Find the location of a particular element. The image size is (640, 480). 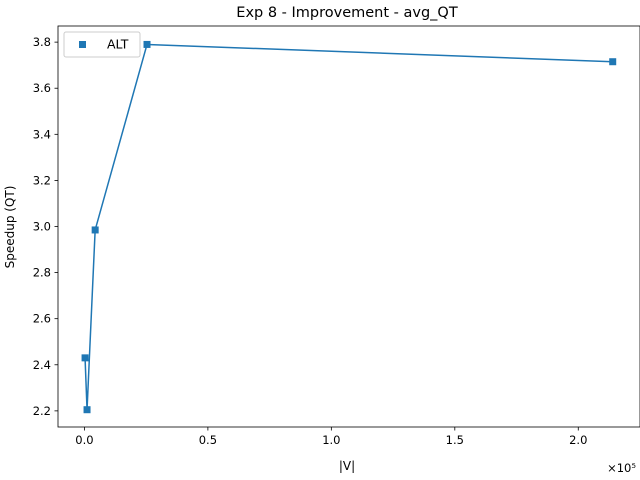

y-tick-label: 3.8 is located at coordinates (42, 42).